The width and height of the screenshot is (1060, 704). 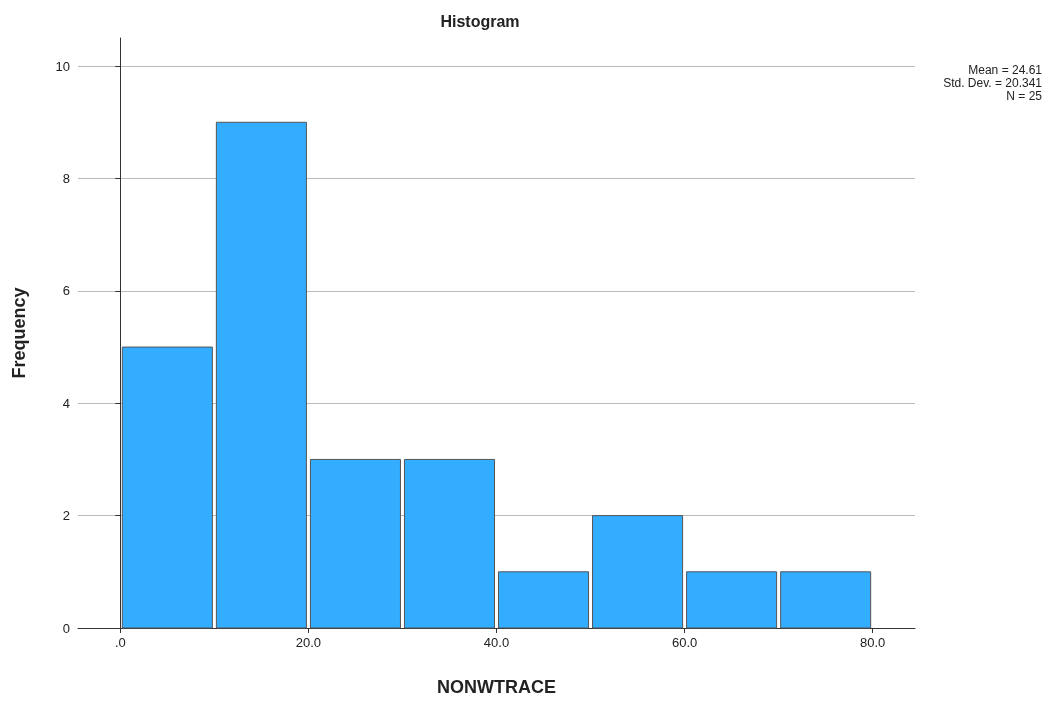 What do you see at coordinates (66, 403) in the screenshot?
I see `y-tick-label: 4` at bounding box center [66, 403].